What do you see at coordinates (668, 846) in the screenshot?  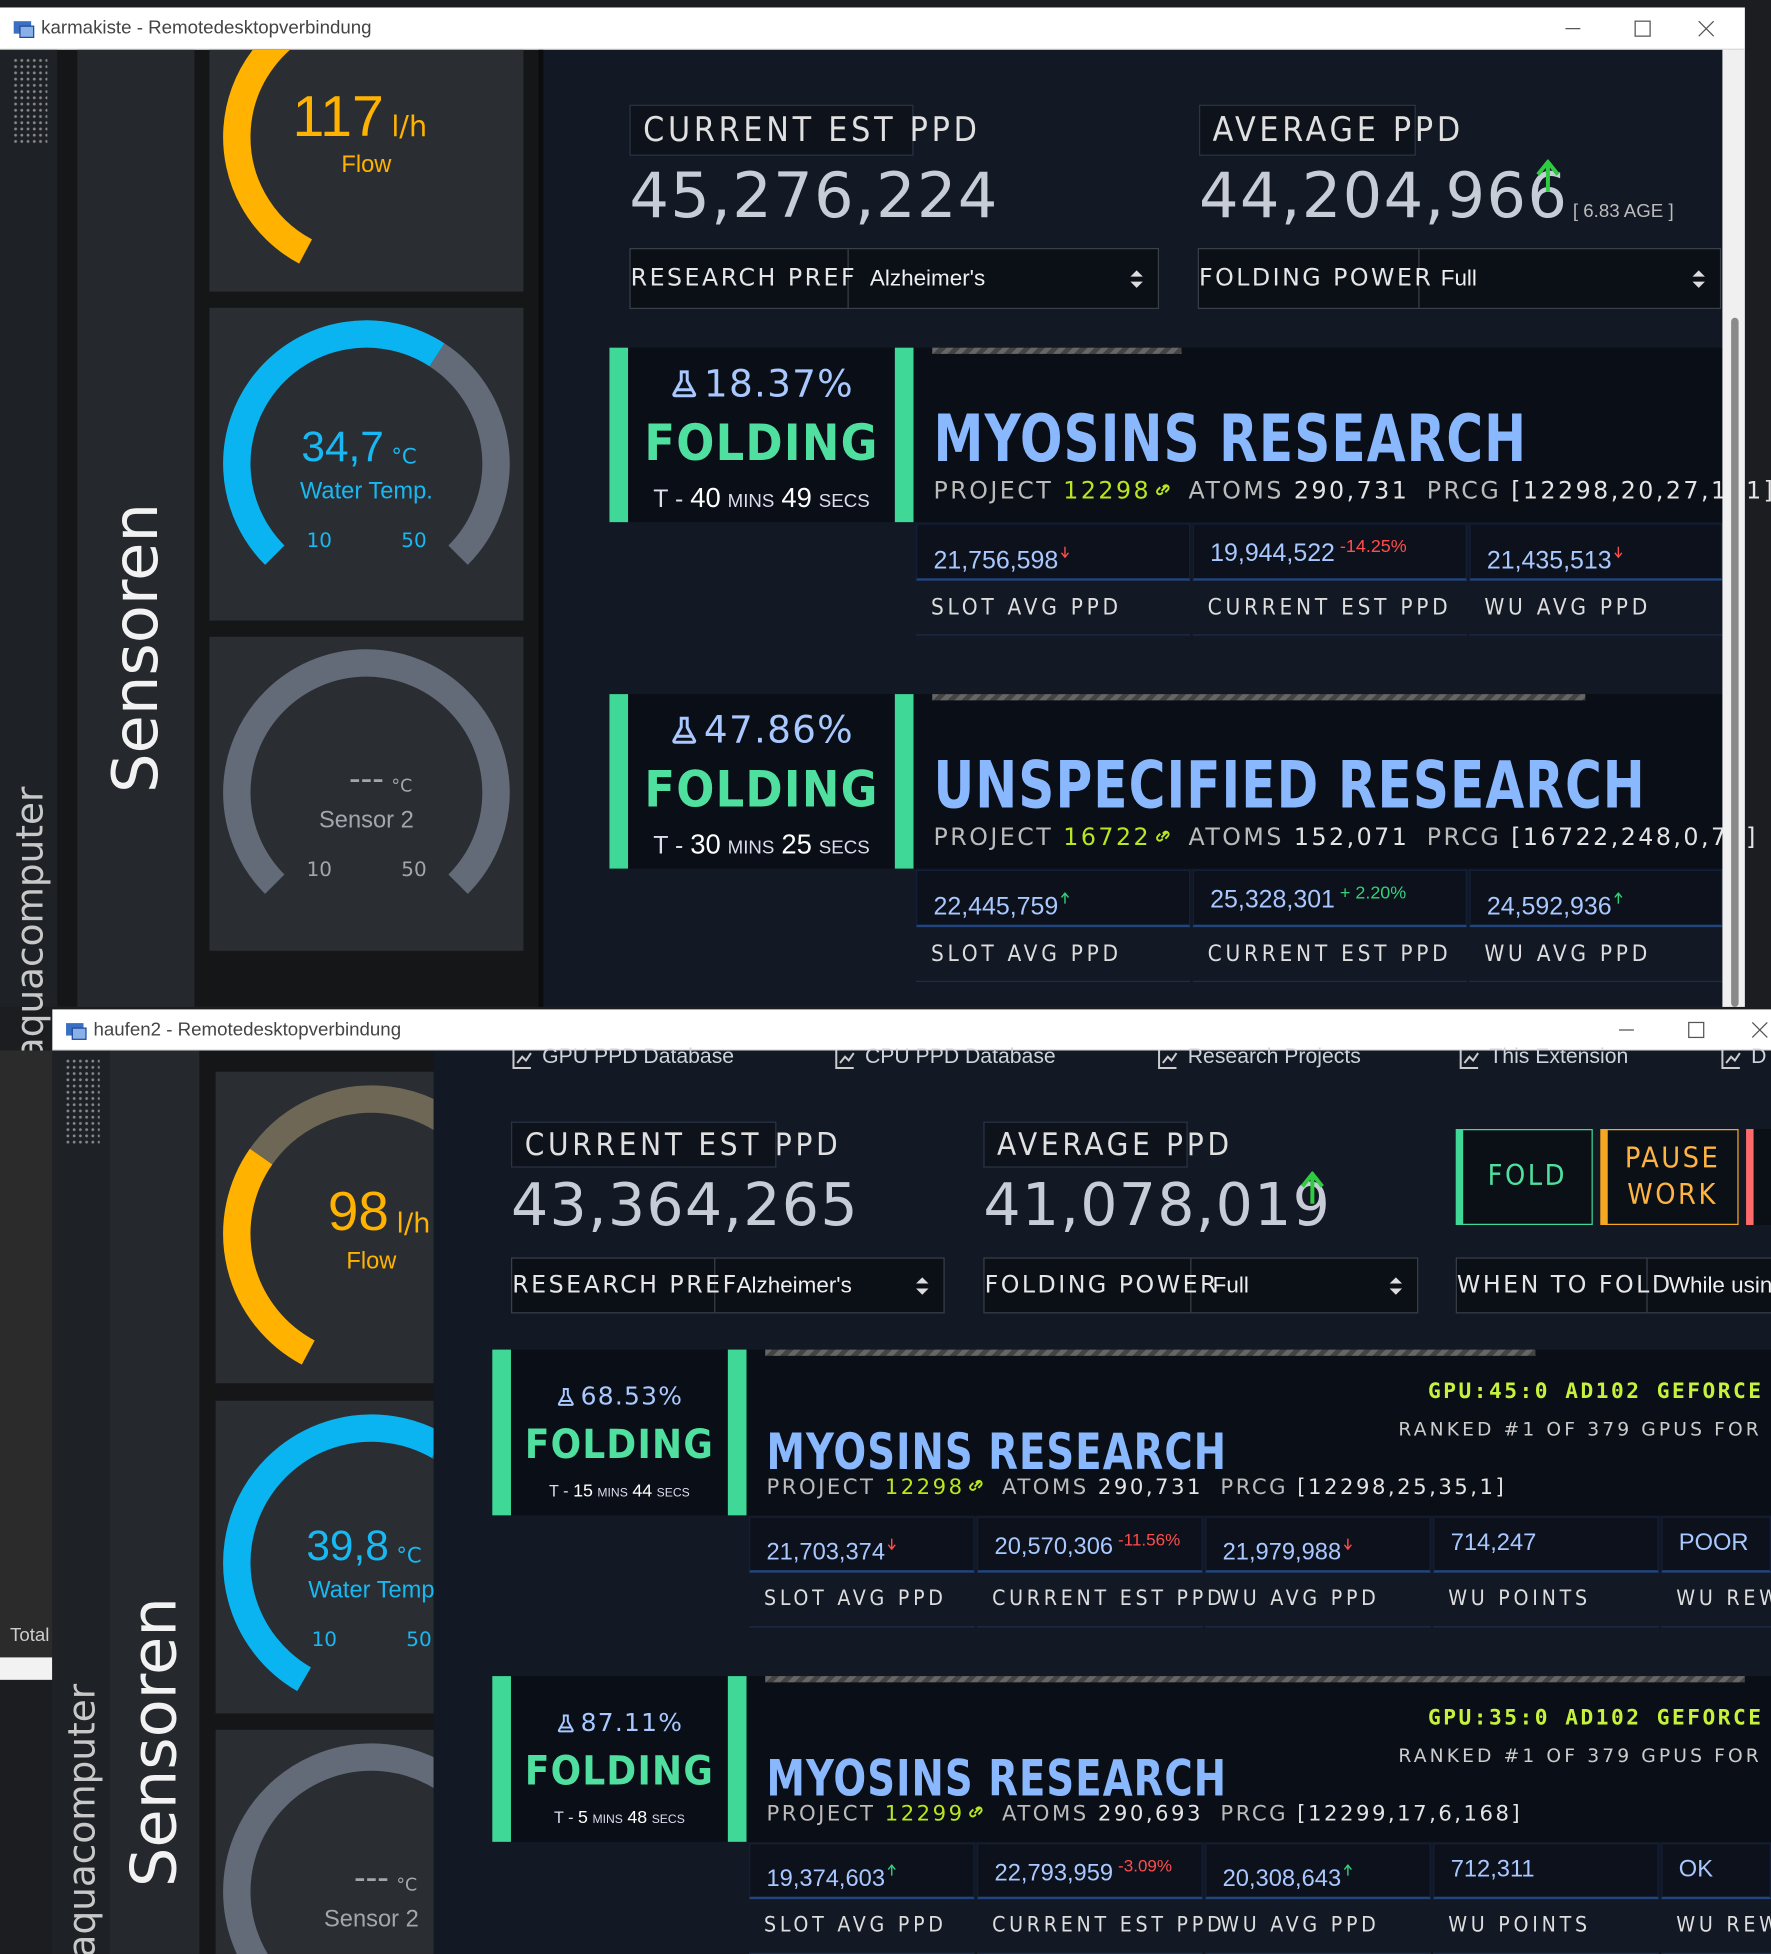 I see `eta-prefix: T -` at bounding box center [668, 846].